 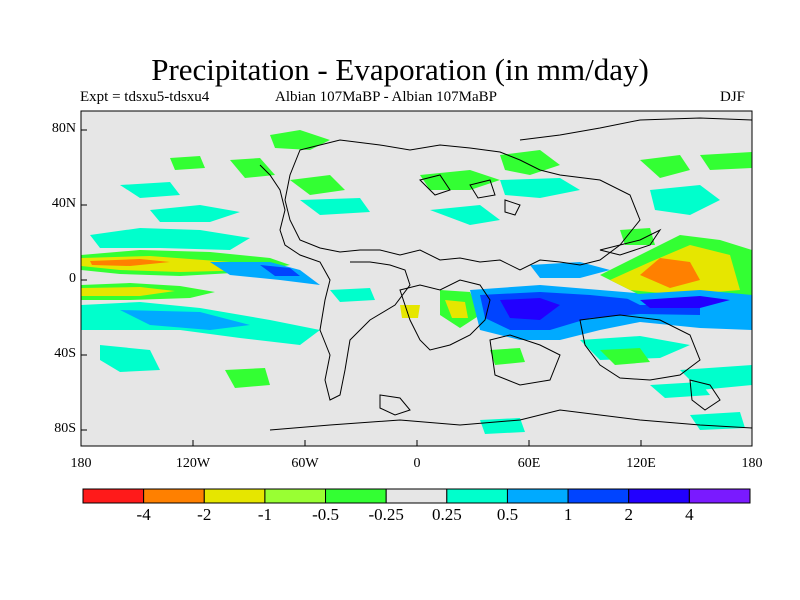 What do you see at coordinates (63, 203) in the screenshot?
I see `lat-tick-label: 40N` at bounding box center [63, 203].